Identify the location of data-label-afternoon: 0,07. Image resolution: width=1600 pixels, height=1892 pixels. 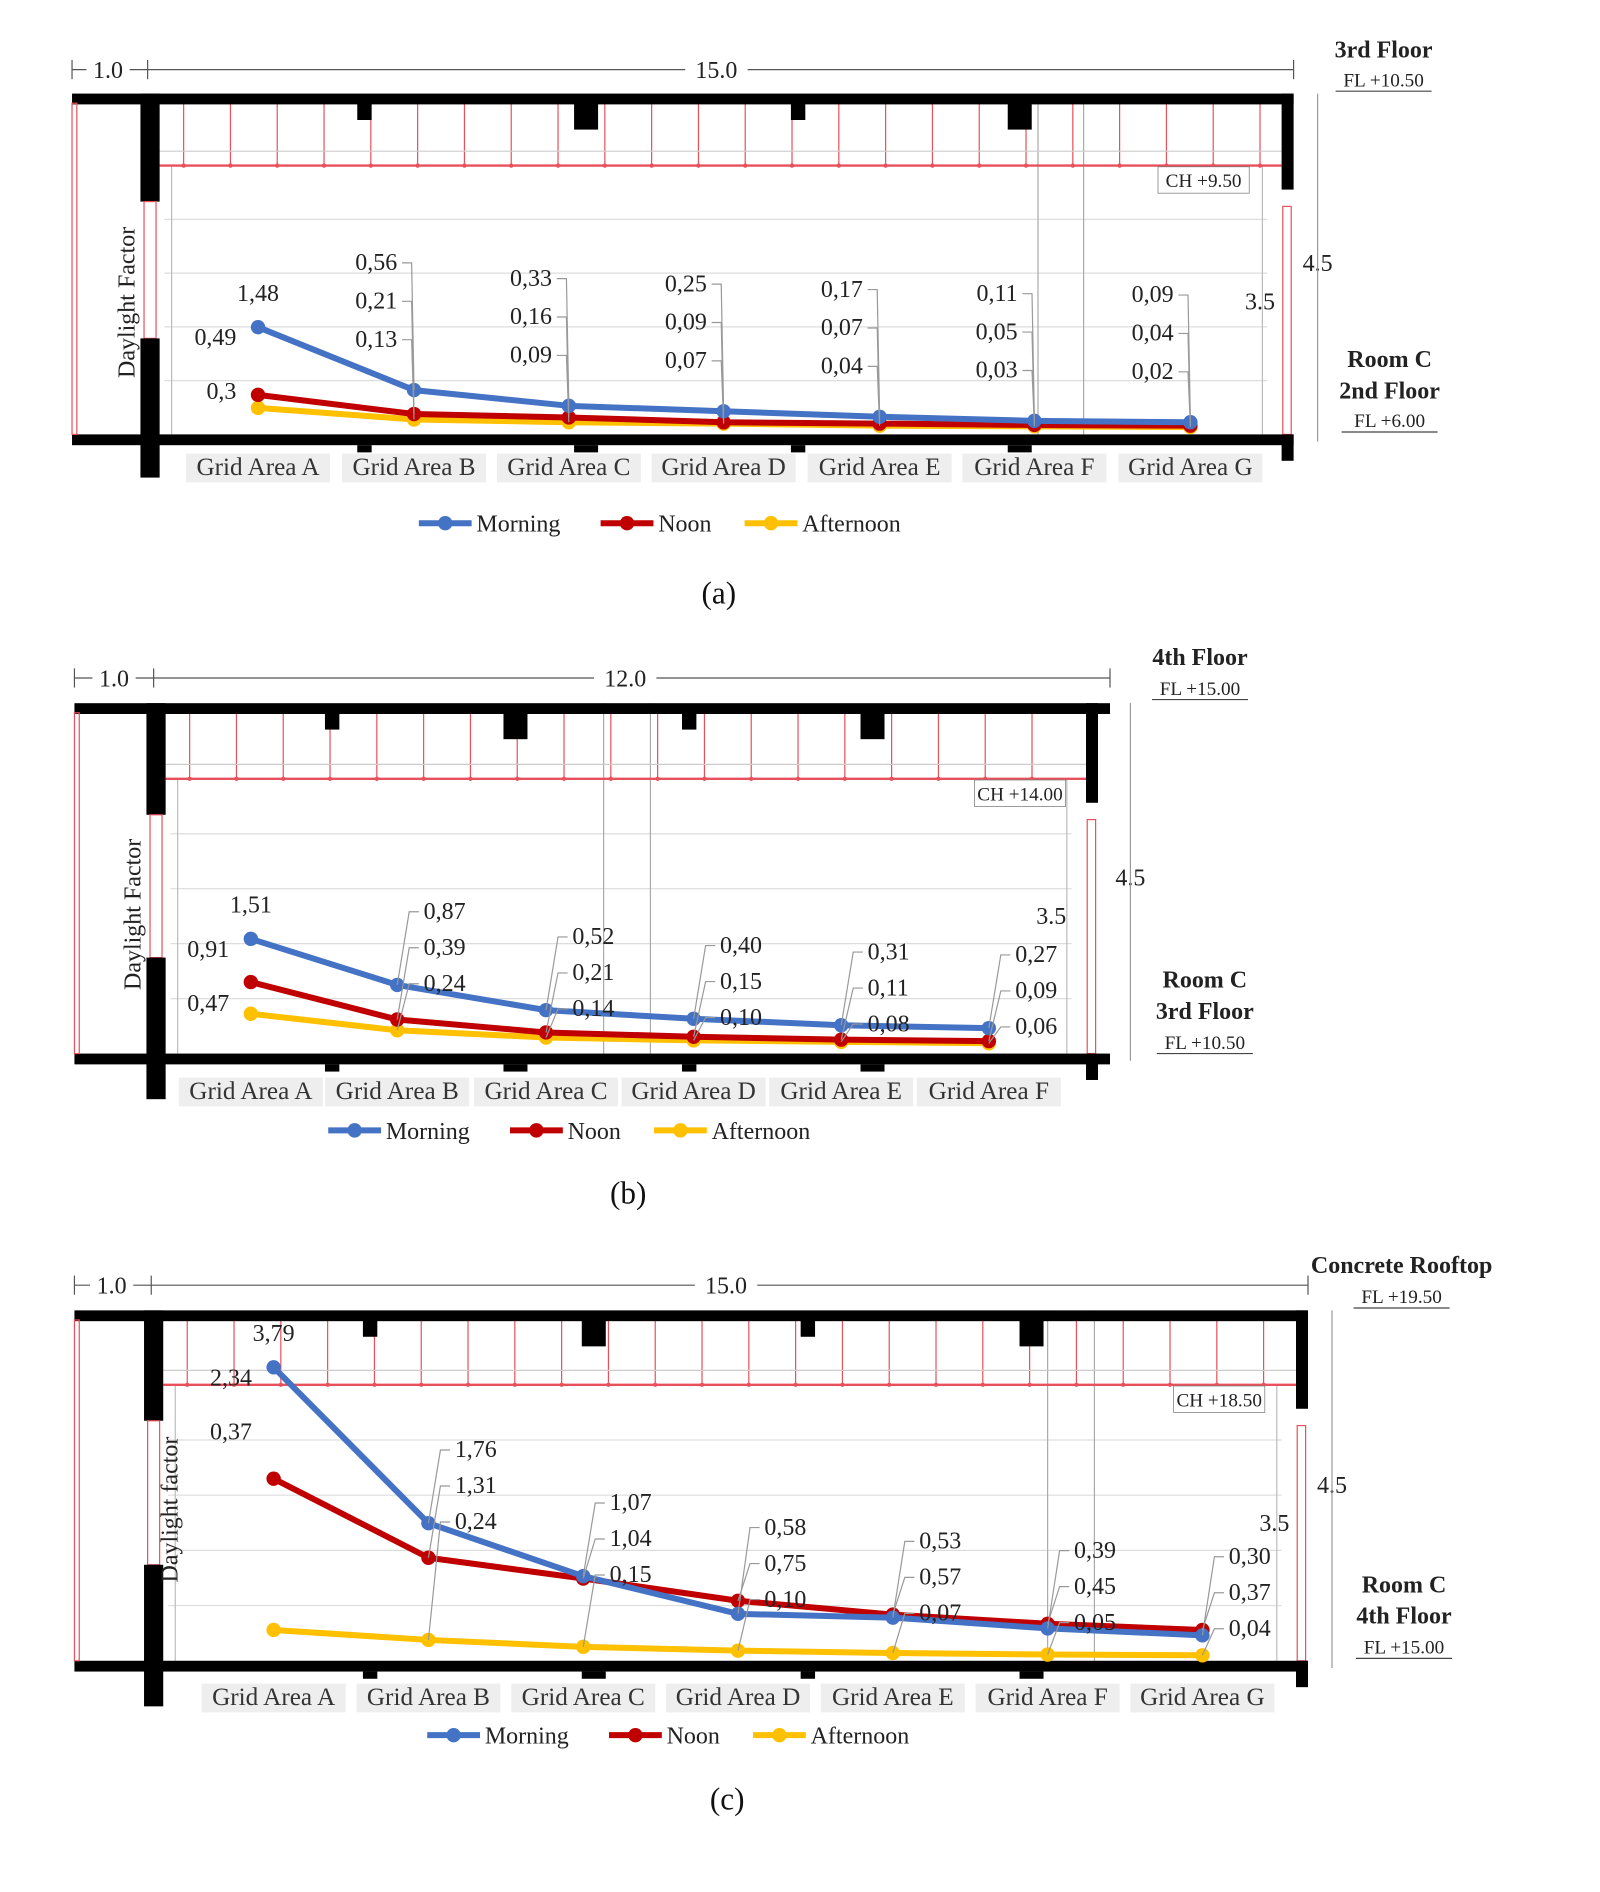
(940, 1614).